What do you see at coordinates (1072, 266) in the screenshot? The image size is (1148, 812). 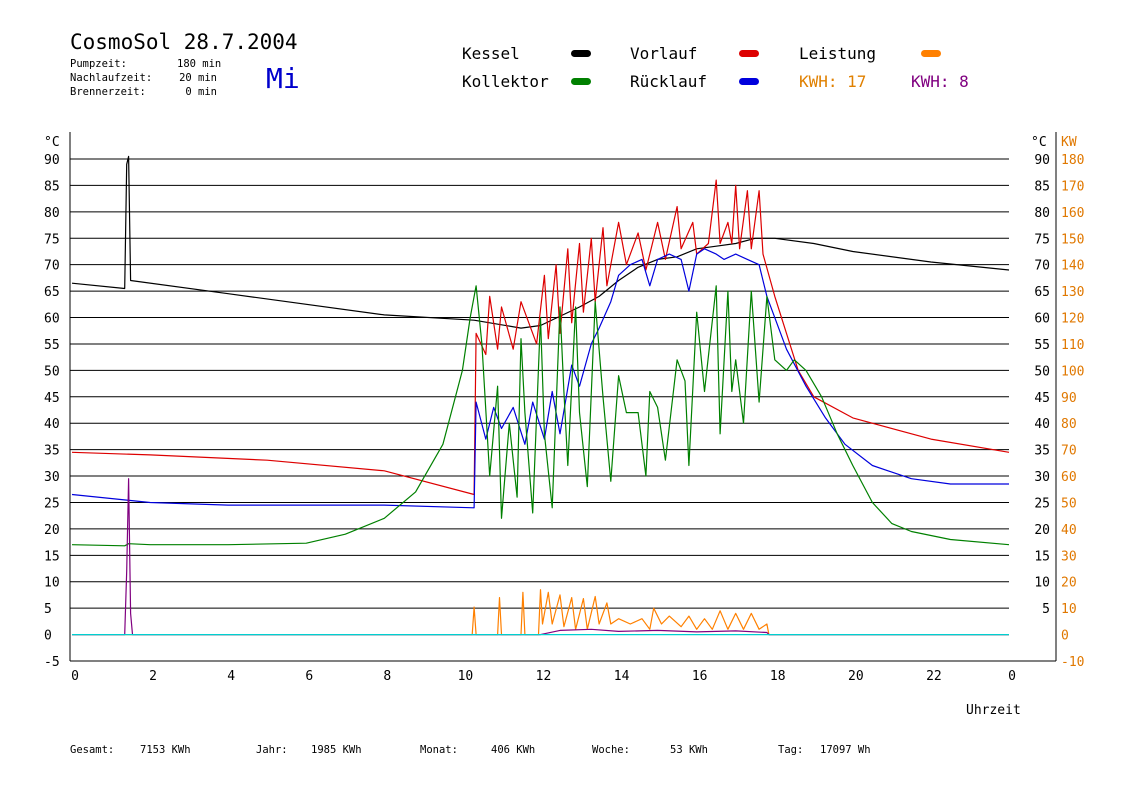 I see `y-tick-label-right-kw: 140` at bounding box center [1072, 266].